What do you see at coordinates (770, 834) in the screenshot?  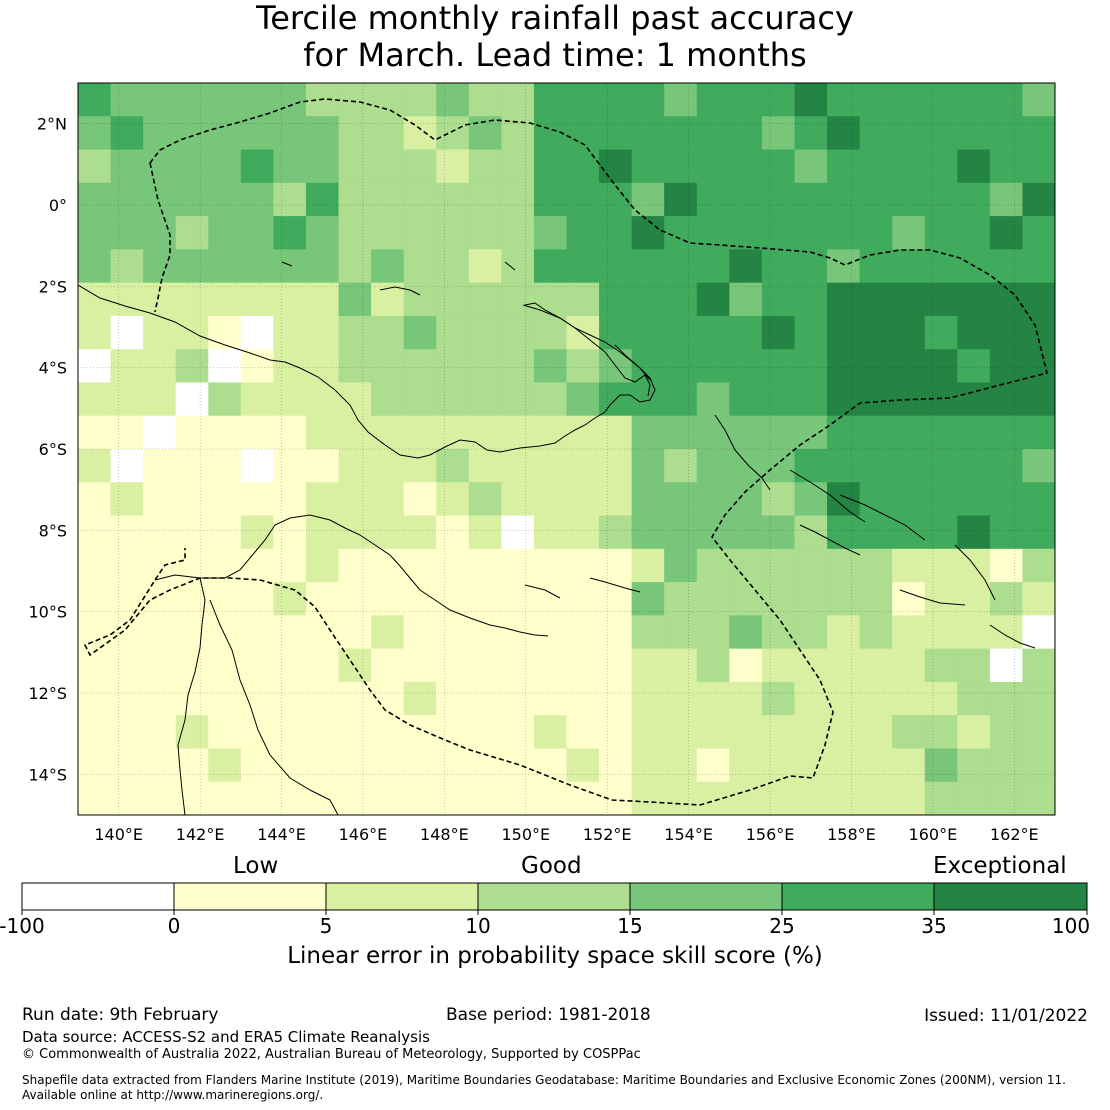 I see `longitude-label: 156°E` at bounding box center [770, 834].